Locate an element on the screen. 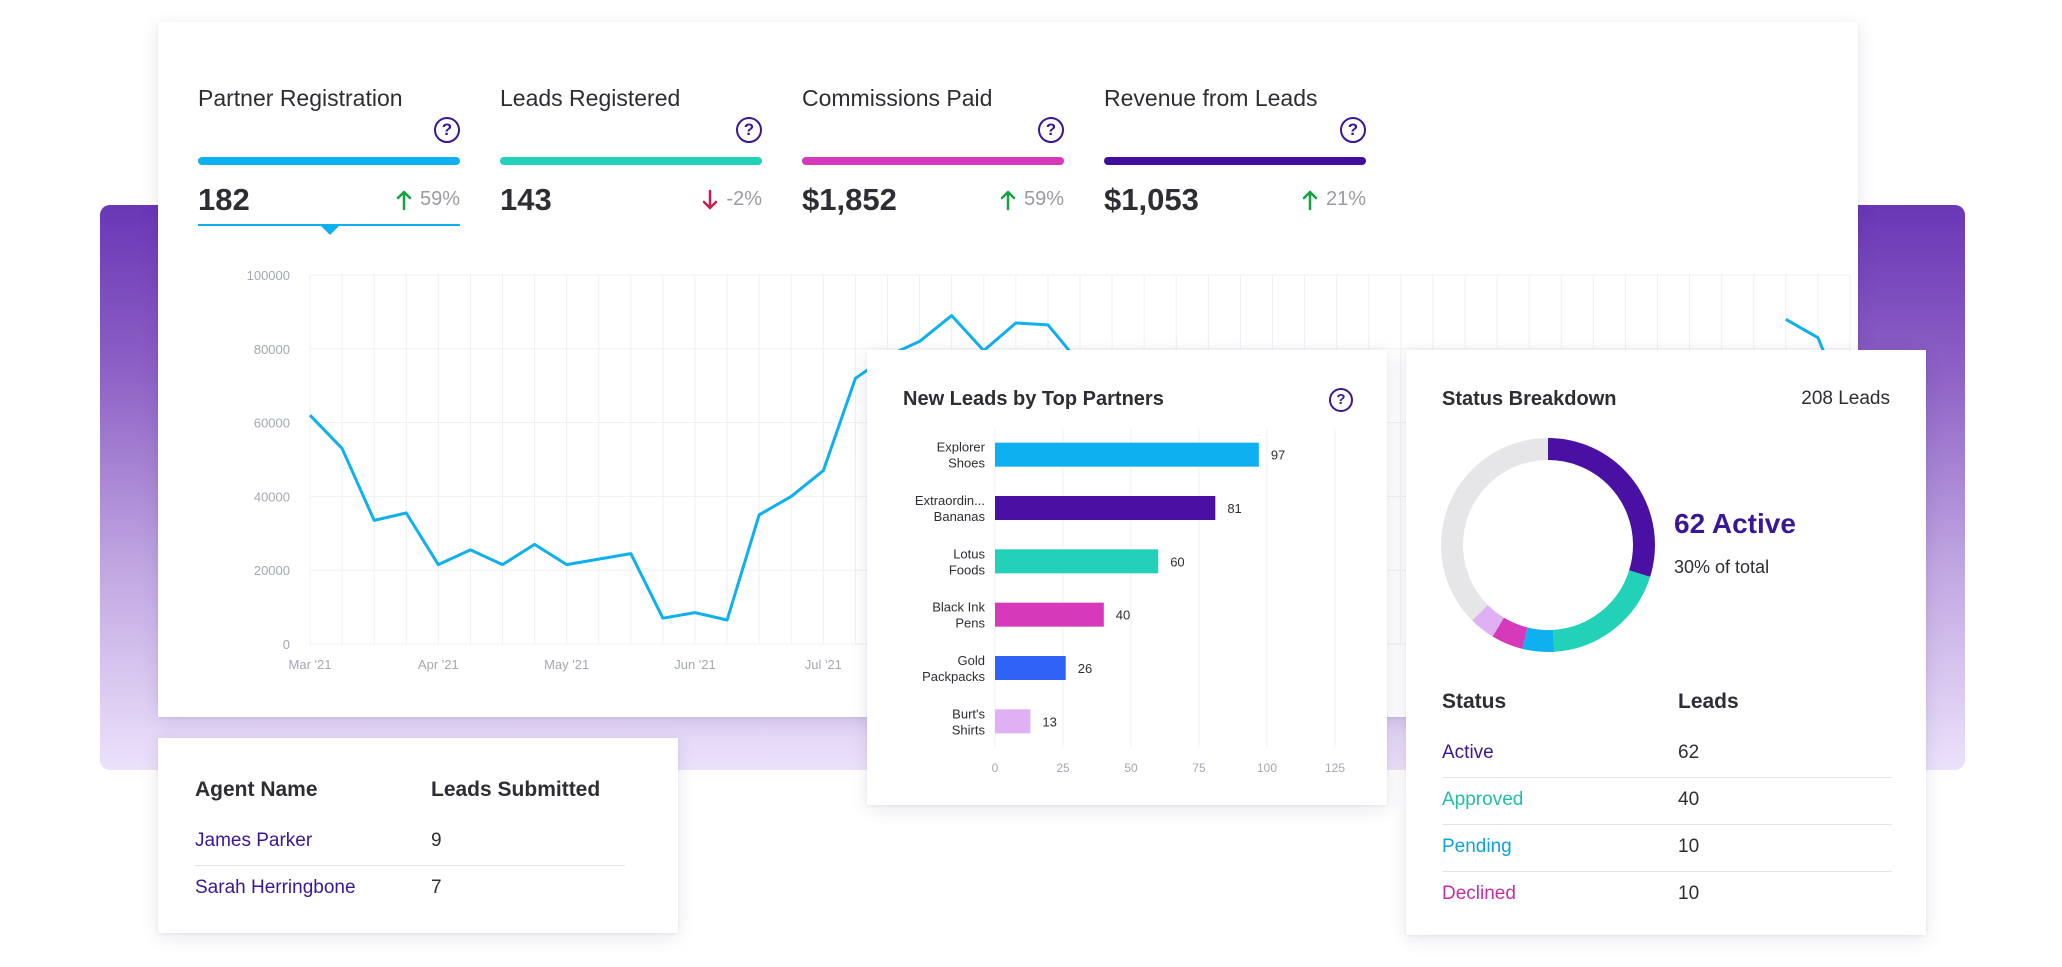 This screenshot has width=2062, height=967. active-count-label: 62 Active is located at coordinates (1735, 523).